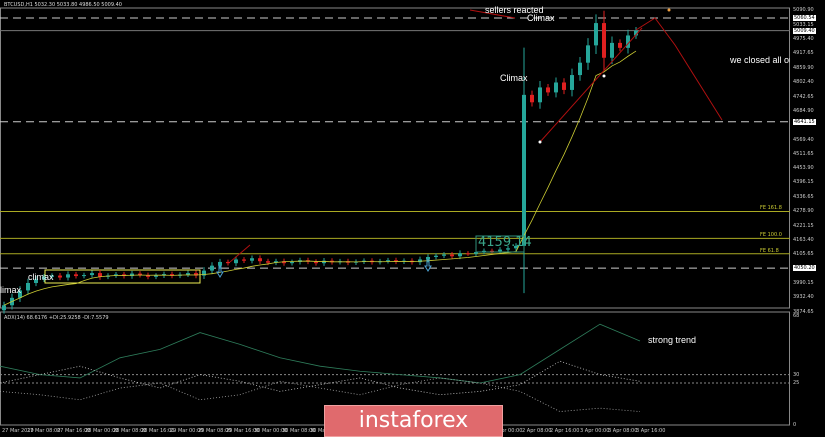 The image size is (825, 437). What do you see at coordinates (320, 394) in the screenshot?
I see `minus-di-line` at bounding box center [320, 394].